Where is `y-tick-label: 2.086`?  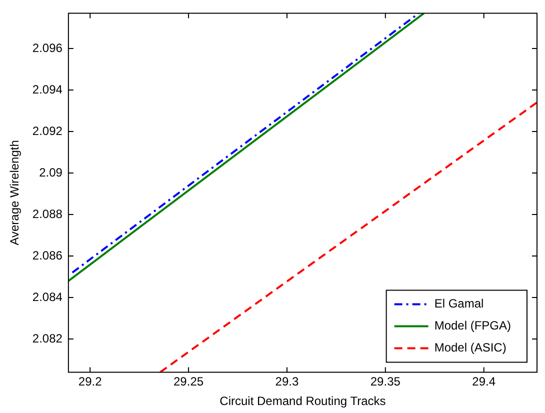 y-tick-label: 2.086 is located at coordinates (47, 255).